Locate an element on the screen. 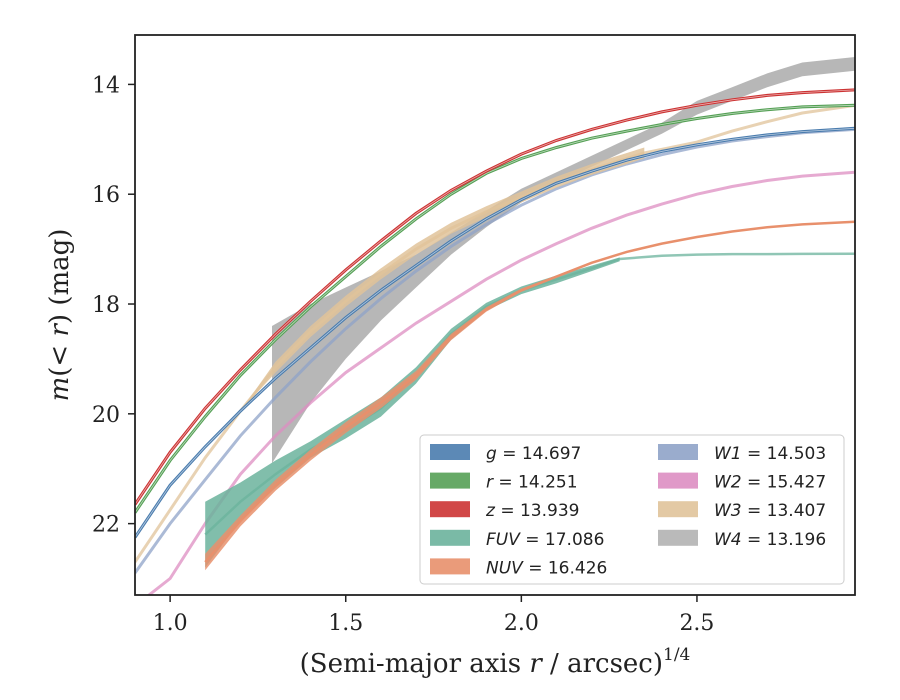 The width and height of the screenshot is (900, 700). legend-item-w4: W4 = 13.196 is located at coordinates (742, 539).